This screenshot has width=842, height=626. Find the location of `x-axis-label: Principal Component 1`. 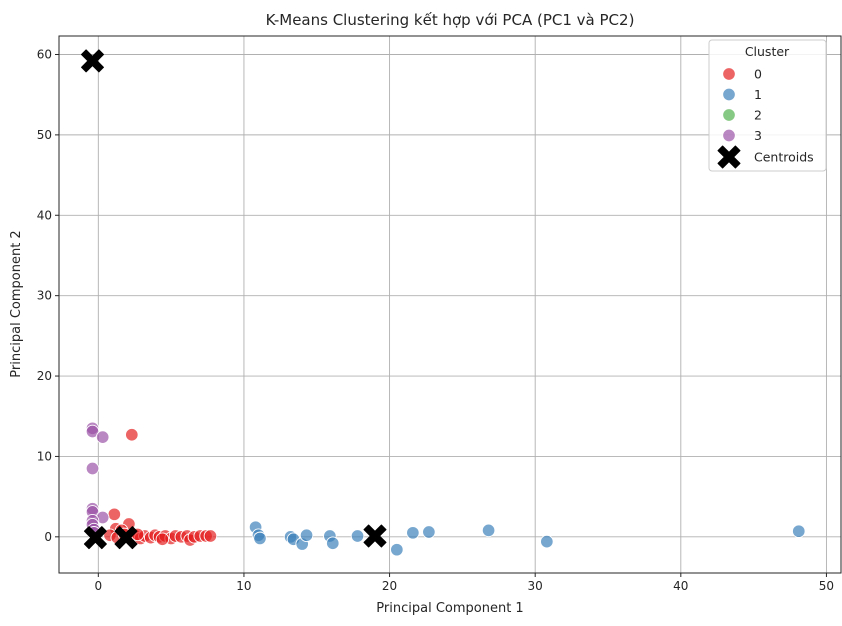

x-axis-label: Principal Component 1 is located at coordinates (449, 608).